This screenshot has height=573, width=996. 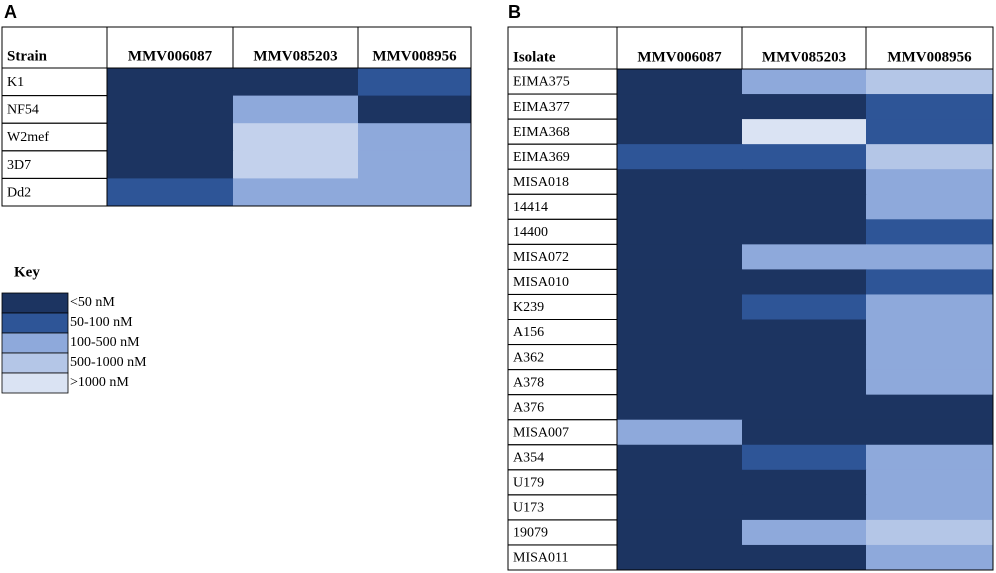 I want to click on row-label: 3D7, so click(x=19, y=165).